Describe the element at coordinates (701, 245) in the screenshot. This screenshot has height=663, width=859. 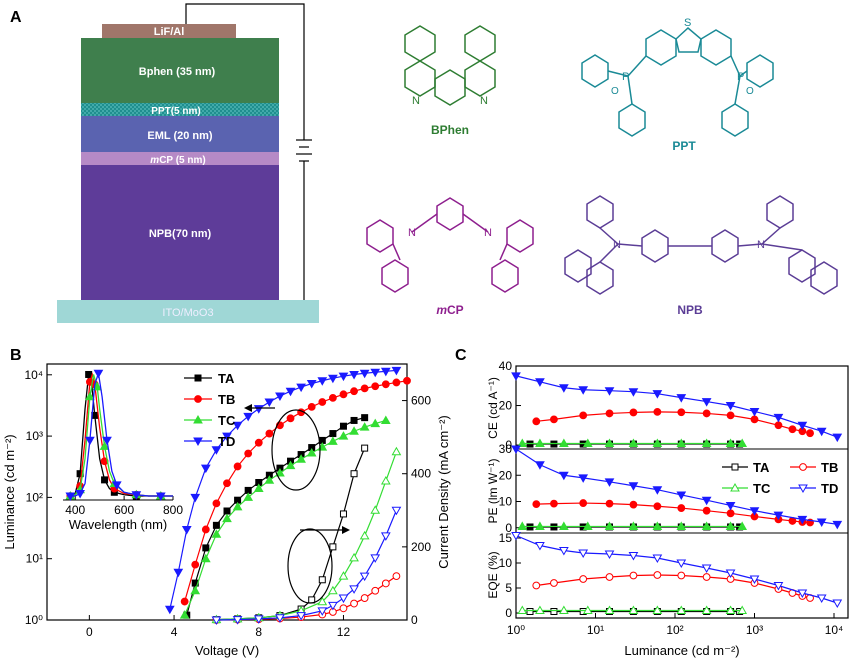
I see `molecule-npb: N N` at that location.